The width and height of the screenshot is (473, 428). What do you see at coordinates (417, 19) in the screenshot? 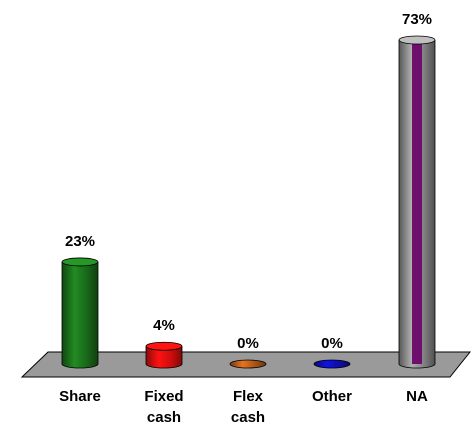
I see `value-label: 73%` at bounding box center [417, 19].